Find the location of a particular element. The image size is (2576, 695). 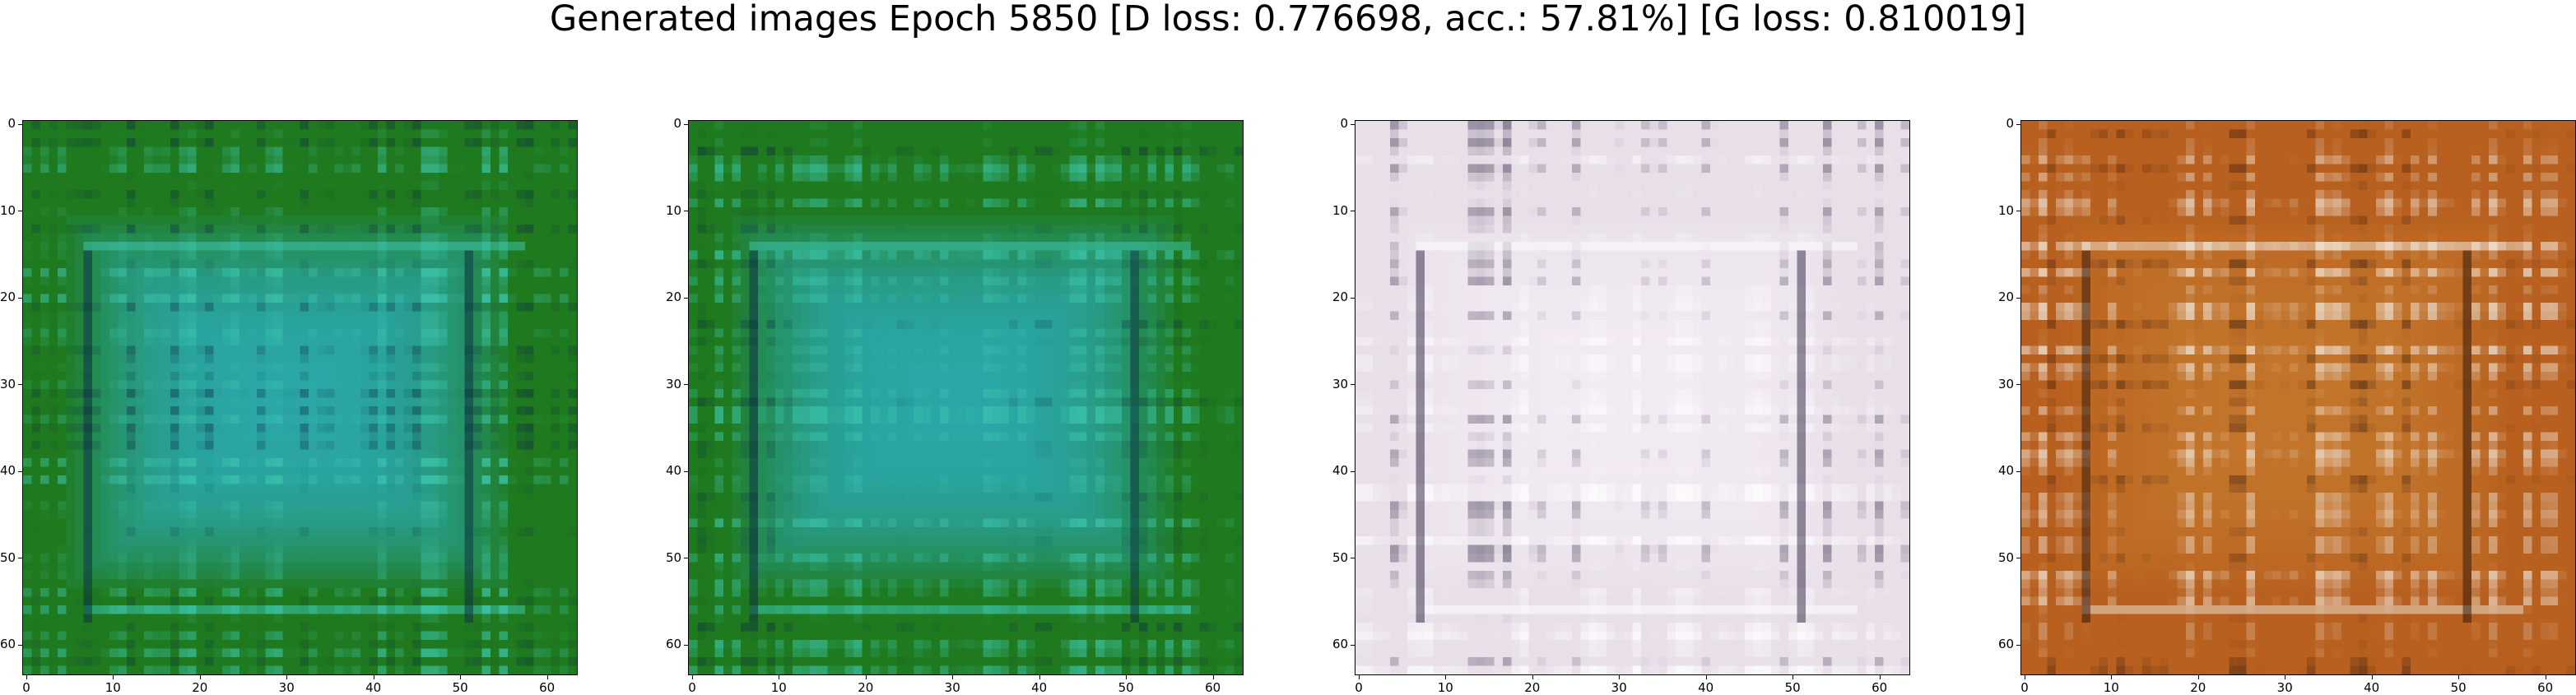

generated-image-1-ytick-label-0: 0 is located at coordinates (11, 124).